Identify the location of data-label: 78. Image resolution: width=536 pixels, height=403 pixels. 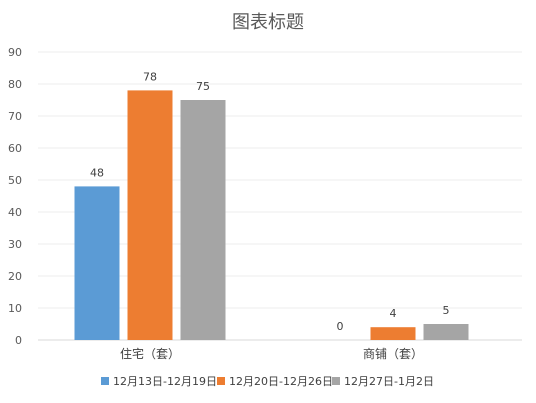
(150, 76).